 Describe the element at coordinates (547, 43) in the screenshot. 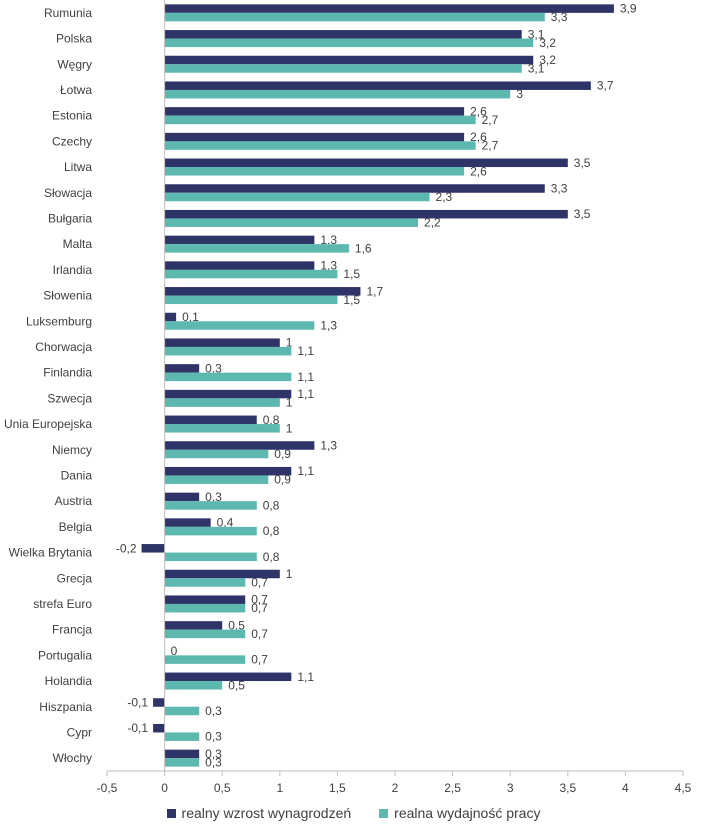

I see `data-label-productivity: 3,2` at that location.